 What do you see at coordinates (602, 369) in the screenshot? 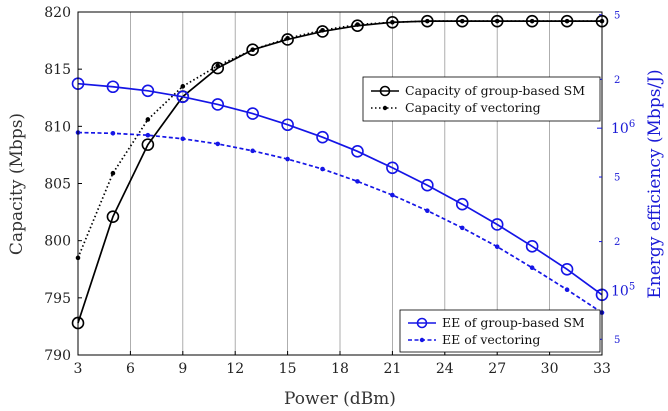
I see `x-tick-label-33: 33` at bounding box center [602, 369].